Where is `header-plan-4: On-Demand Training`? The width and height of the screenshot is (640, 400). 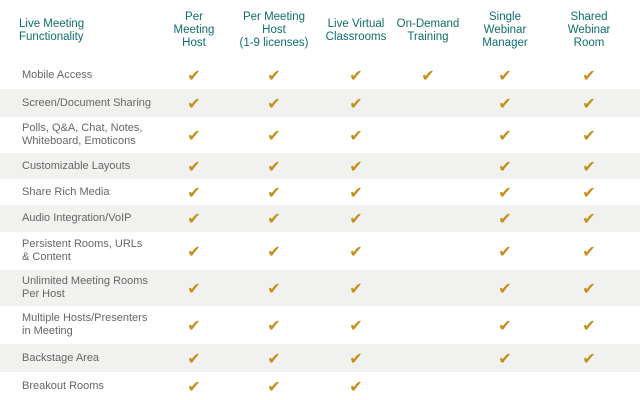
header-plan-4: On-Demand Training is located at coordinates (428, 30).